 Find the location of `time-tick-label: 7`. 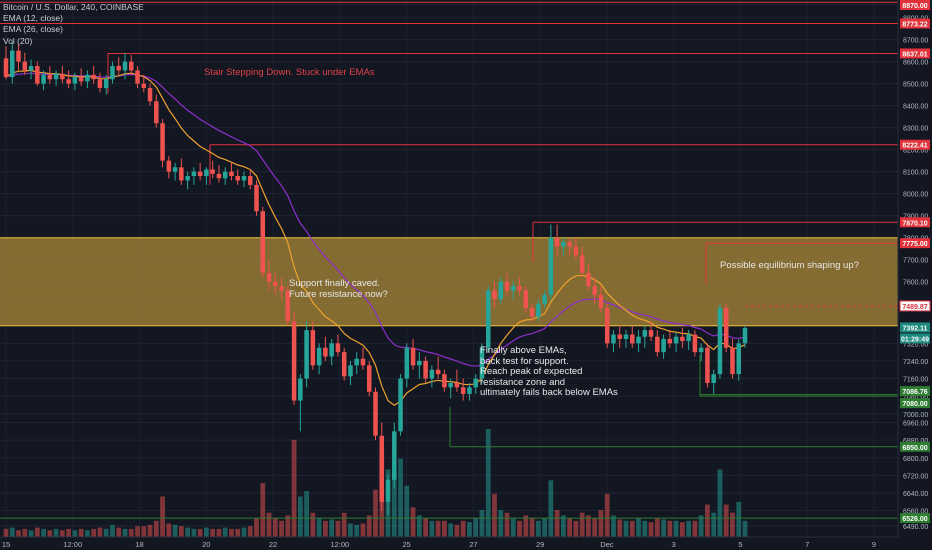

time-tick-label: 7 is located at coordinates (807, 544).